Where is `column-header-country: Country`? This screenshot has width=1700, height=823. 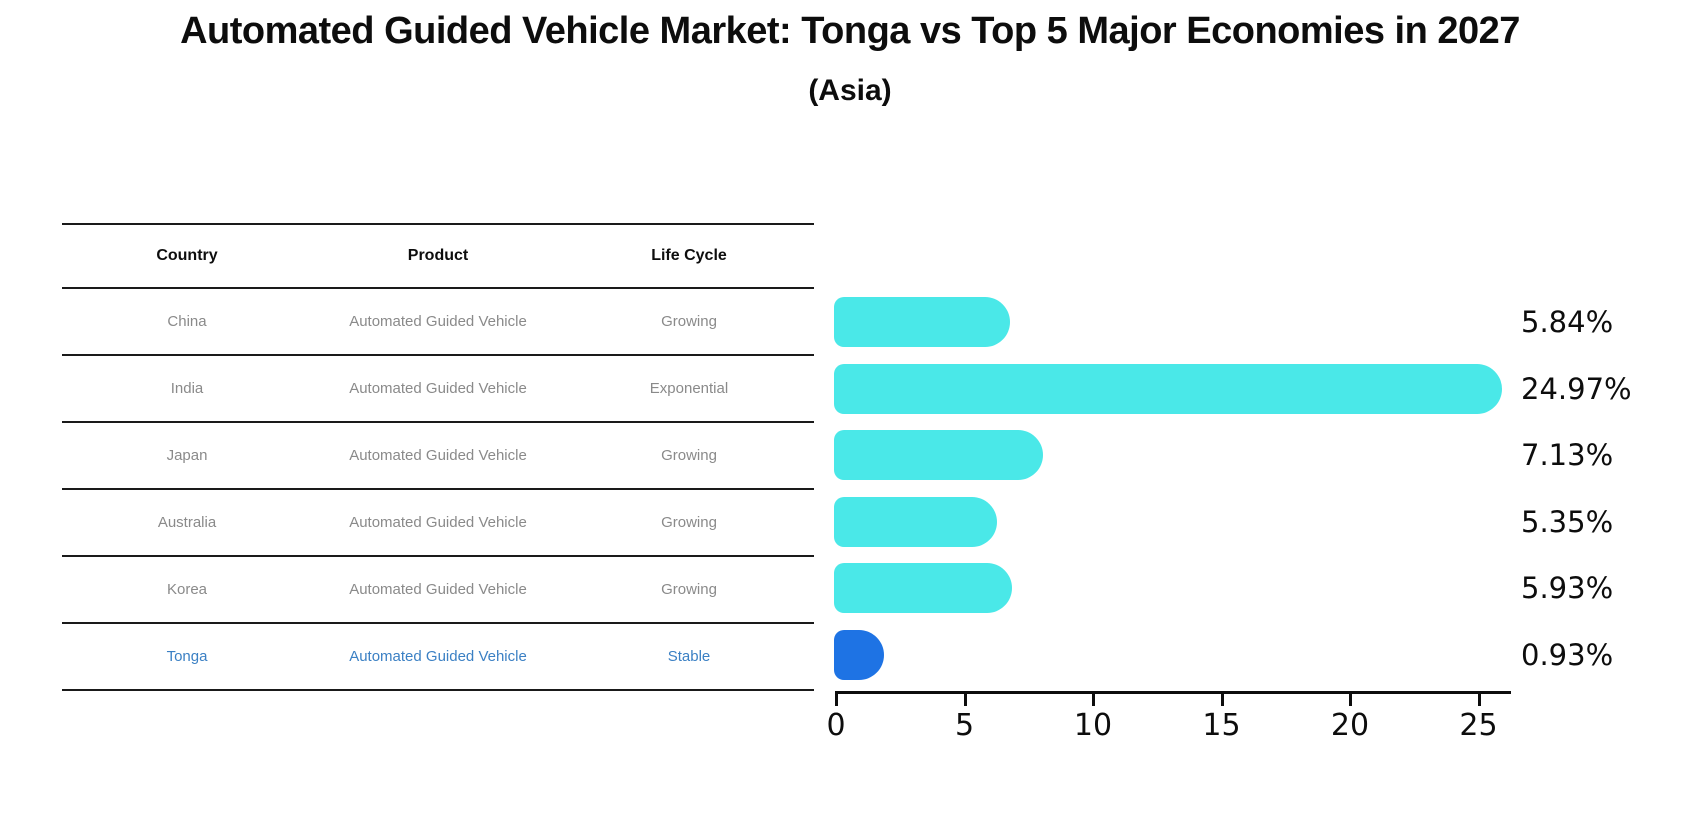
column-header-country: Country is located at coordinates (187, 255).